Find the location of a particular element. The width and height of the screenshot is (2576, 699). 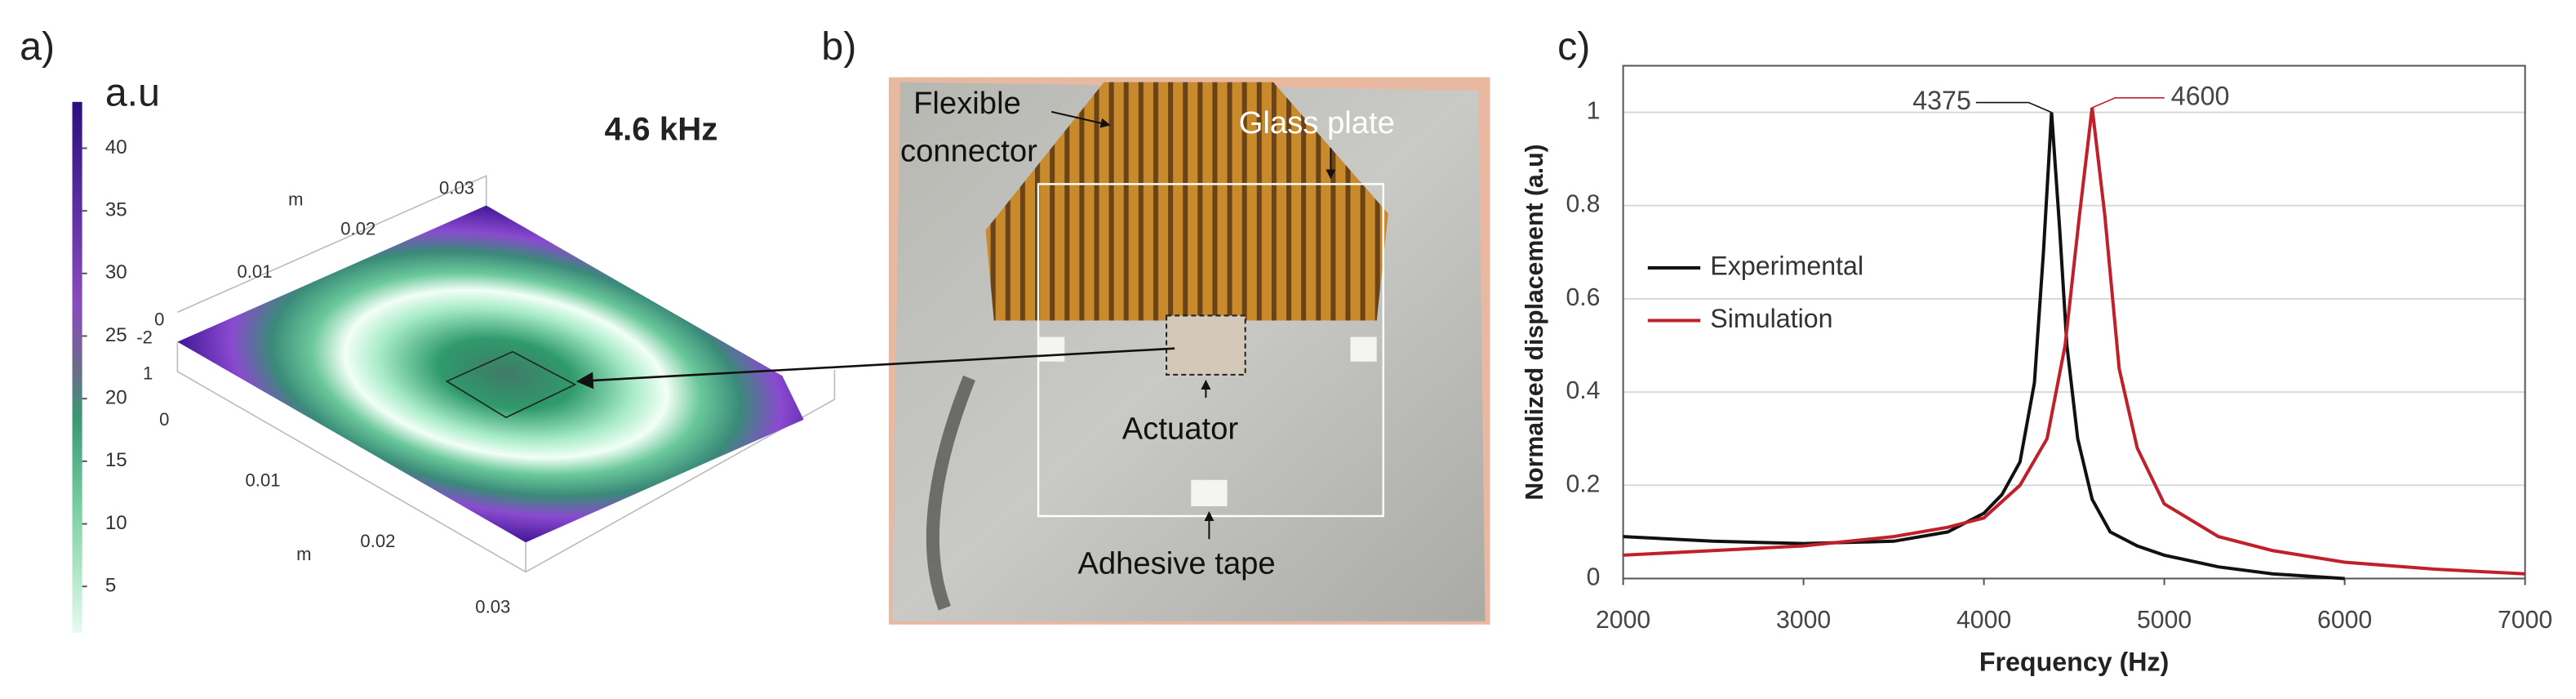

surface is located at coordinates (490, 374).